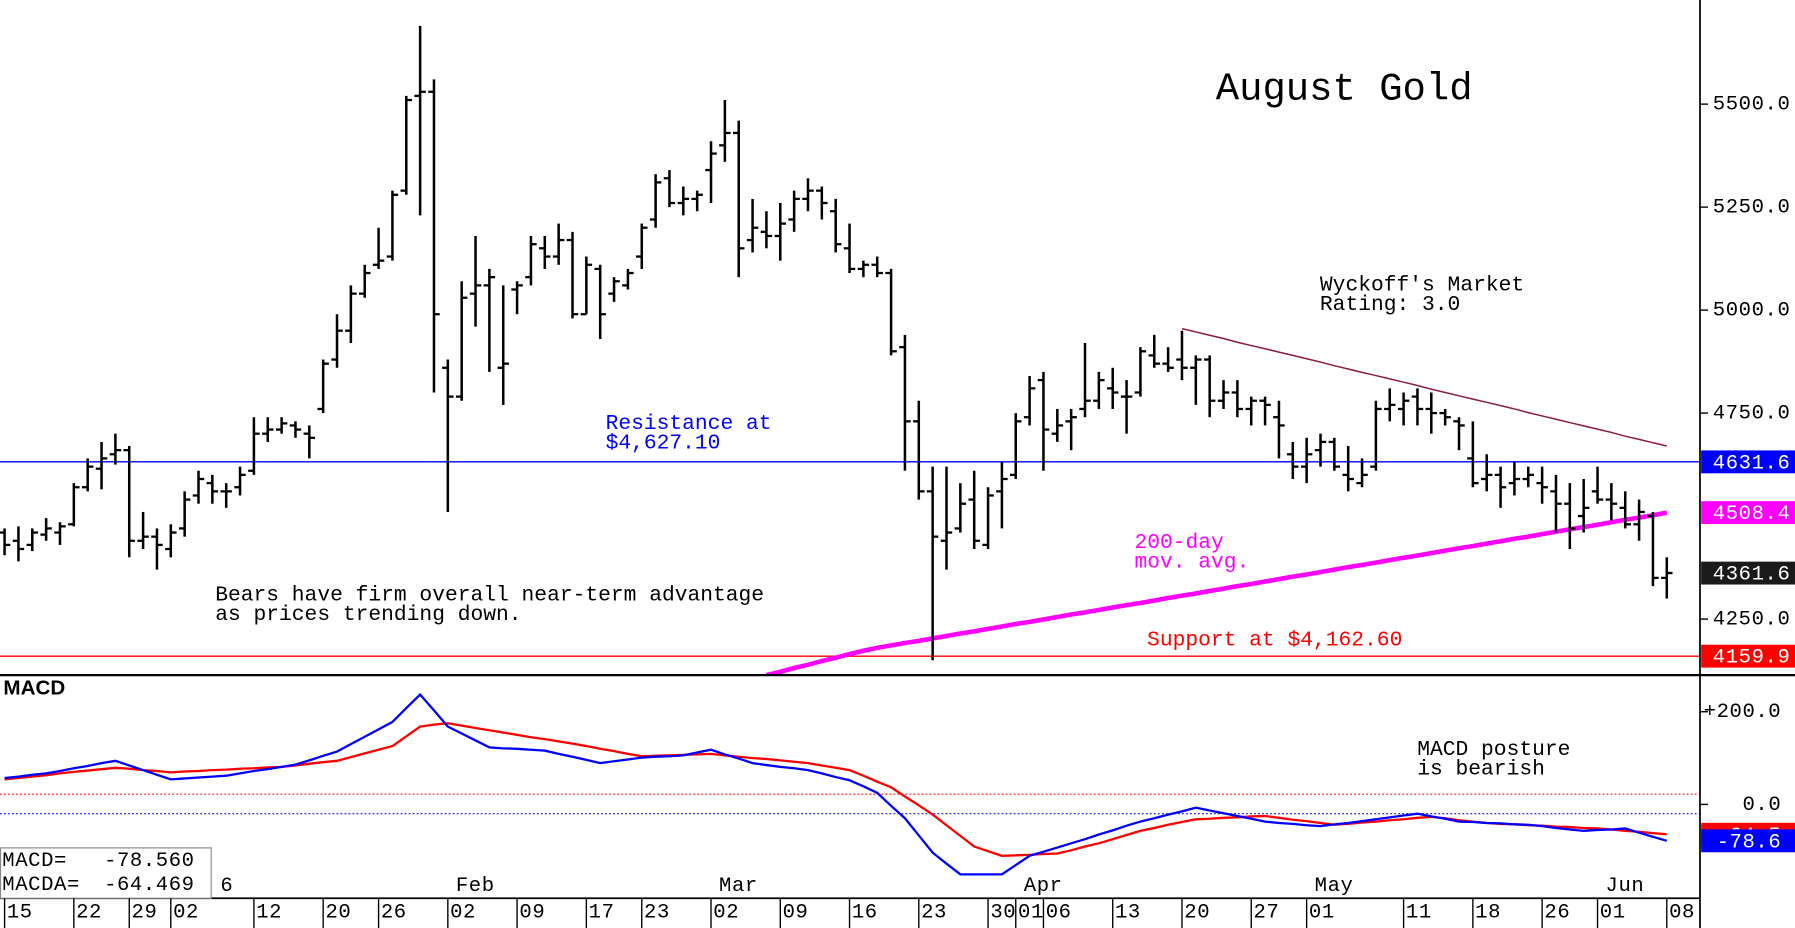 This screenshot has height=928, width=1795. Describe the element at coordinates (1682, 912) in the screenshot. I see `x-tick-label: 08` at that location.